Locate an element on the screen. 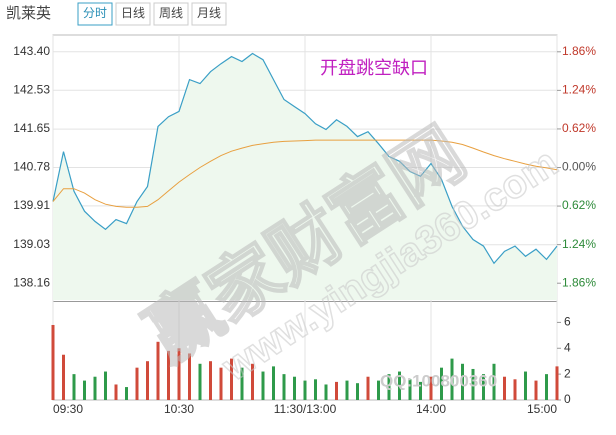 The width and height of the screenshot is (616, 435). x-tick-label: 14:00 is located at coordinates (431, 409).